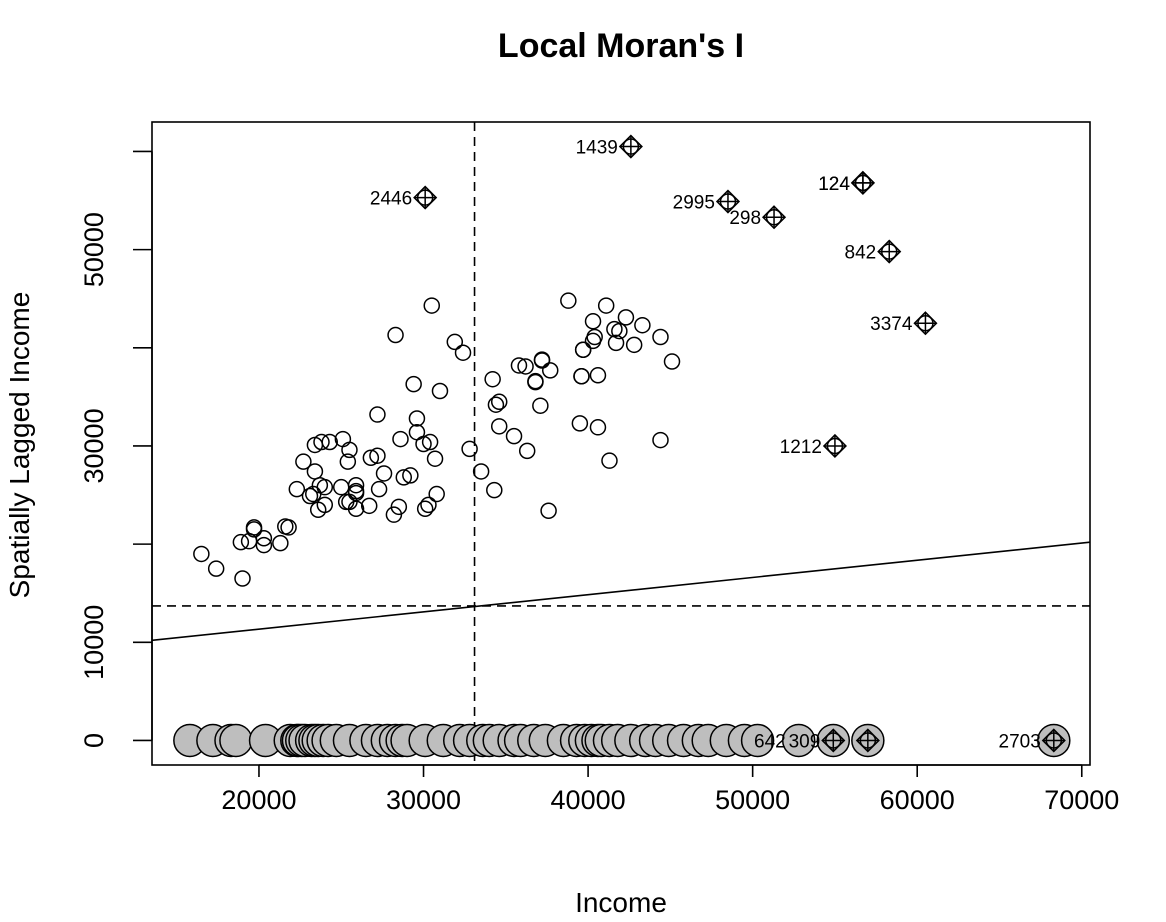  Describe the element at coordinates (694, 203) in the screenshot. I see `point-label: 2995` at that location.